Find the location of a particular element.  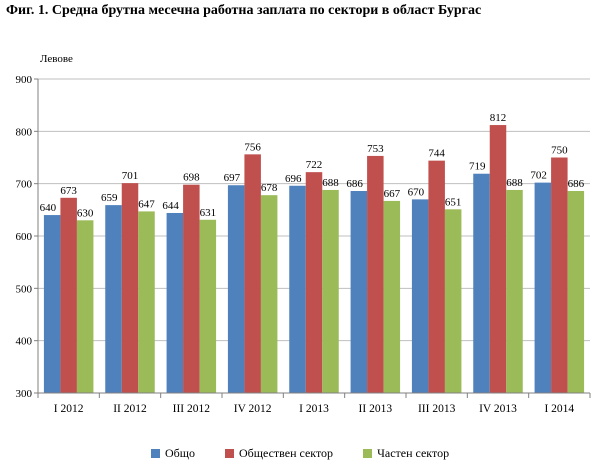

data-label: 756 is located at coordinates (252, 147).